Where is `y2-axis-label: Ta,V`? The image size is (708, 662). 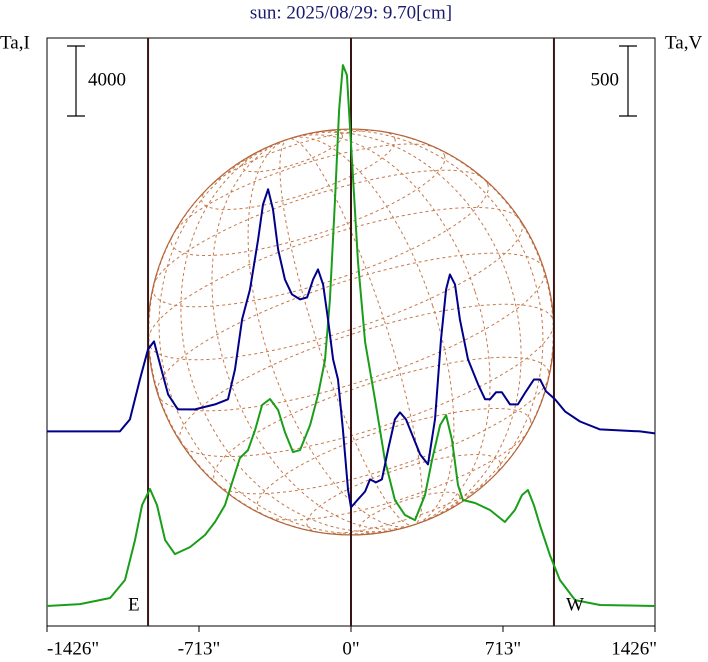
y2-axis-label: Ta,V is located at coordinates (683, 42).